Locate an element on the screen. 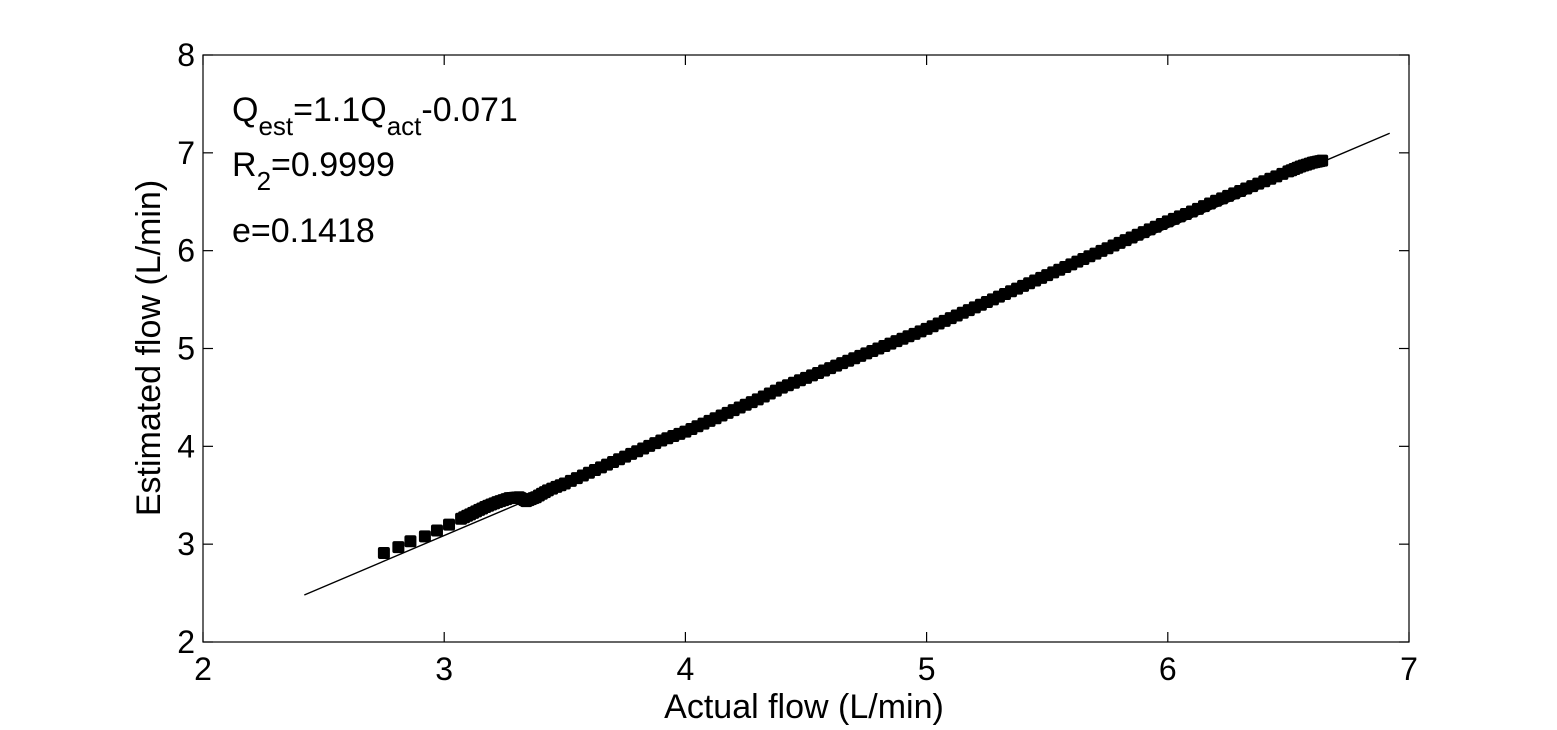 The width and height of the screenshot is (1557, 730). x-tick-label: 2 is located at coordinates (203, 669).